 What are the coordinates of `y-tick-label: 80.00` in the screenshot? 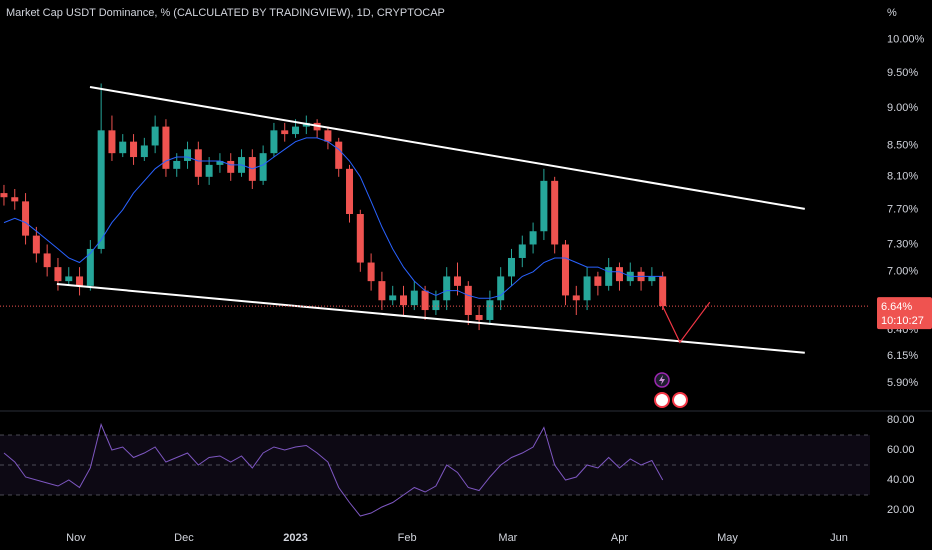 It's located at (901, 420).